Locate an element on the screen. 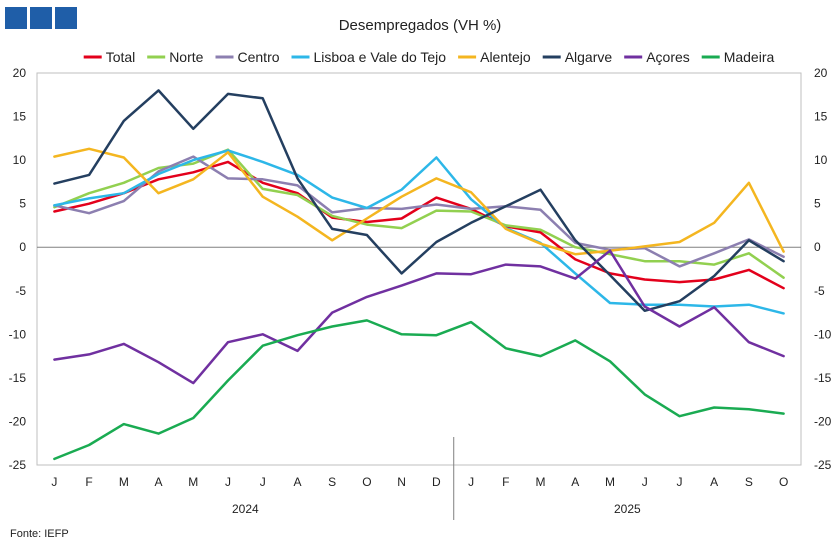  legend-label: Lisboa e Vale do Tejo is located at coordinates (380, 57).